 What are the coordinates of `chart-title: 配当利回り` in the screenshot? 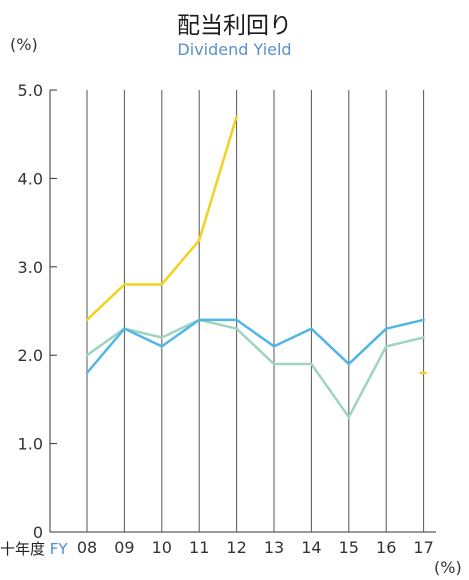 It's located at (234, 26).